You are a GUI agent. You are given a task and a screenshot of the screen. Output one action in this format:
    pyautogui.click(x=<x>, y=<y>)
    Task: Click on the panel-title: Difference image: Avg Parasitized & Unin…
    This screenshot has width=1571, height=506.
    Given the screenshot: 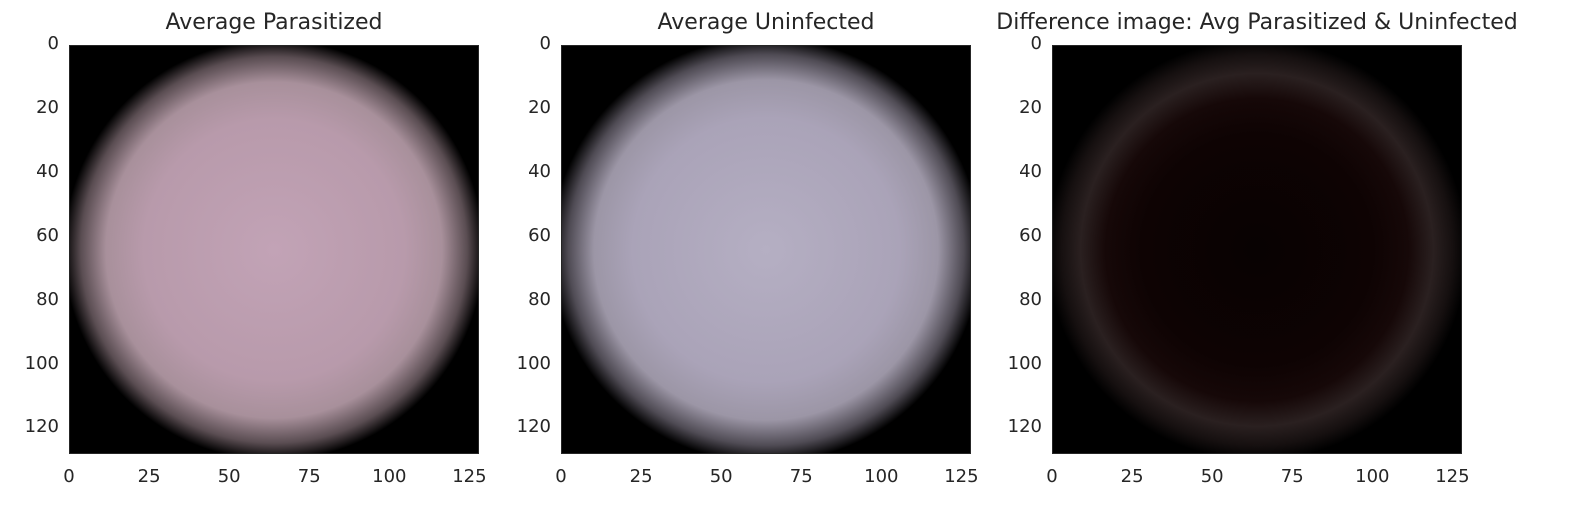 What is the action you would take?
    pyautogui.click(x=1257, y=22)
    